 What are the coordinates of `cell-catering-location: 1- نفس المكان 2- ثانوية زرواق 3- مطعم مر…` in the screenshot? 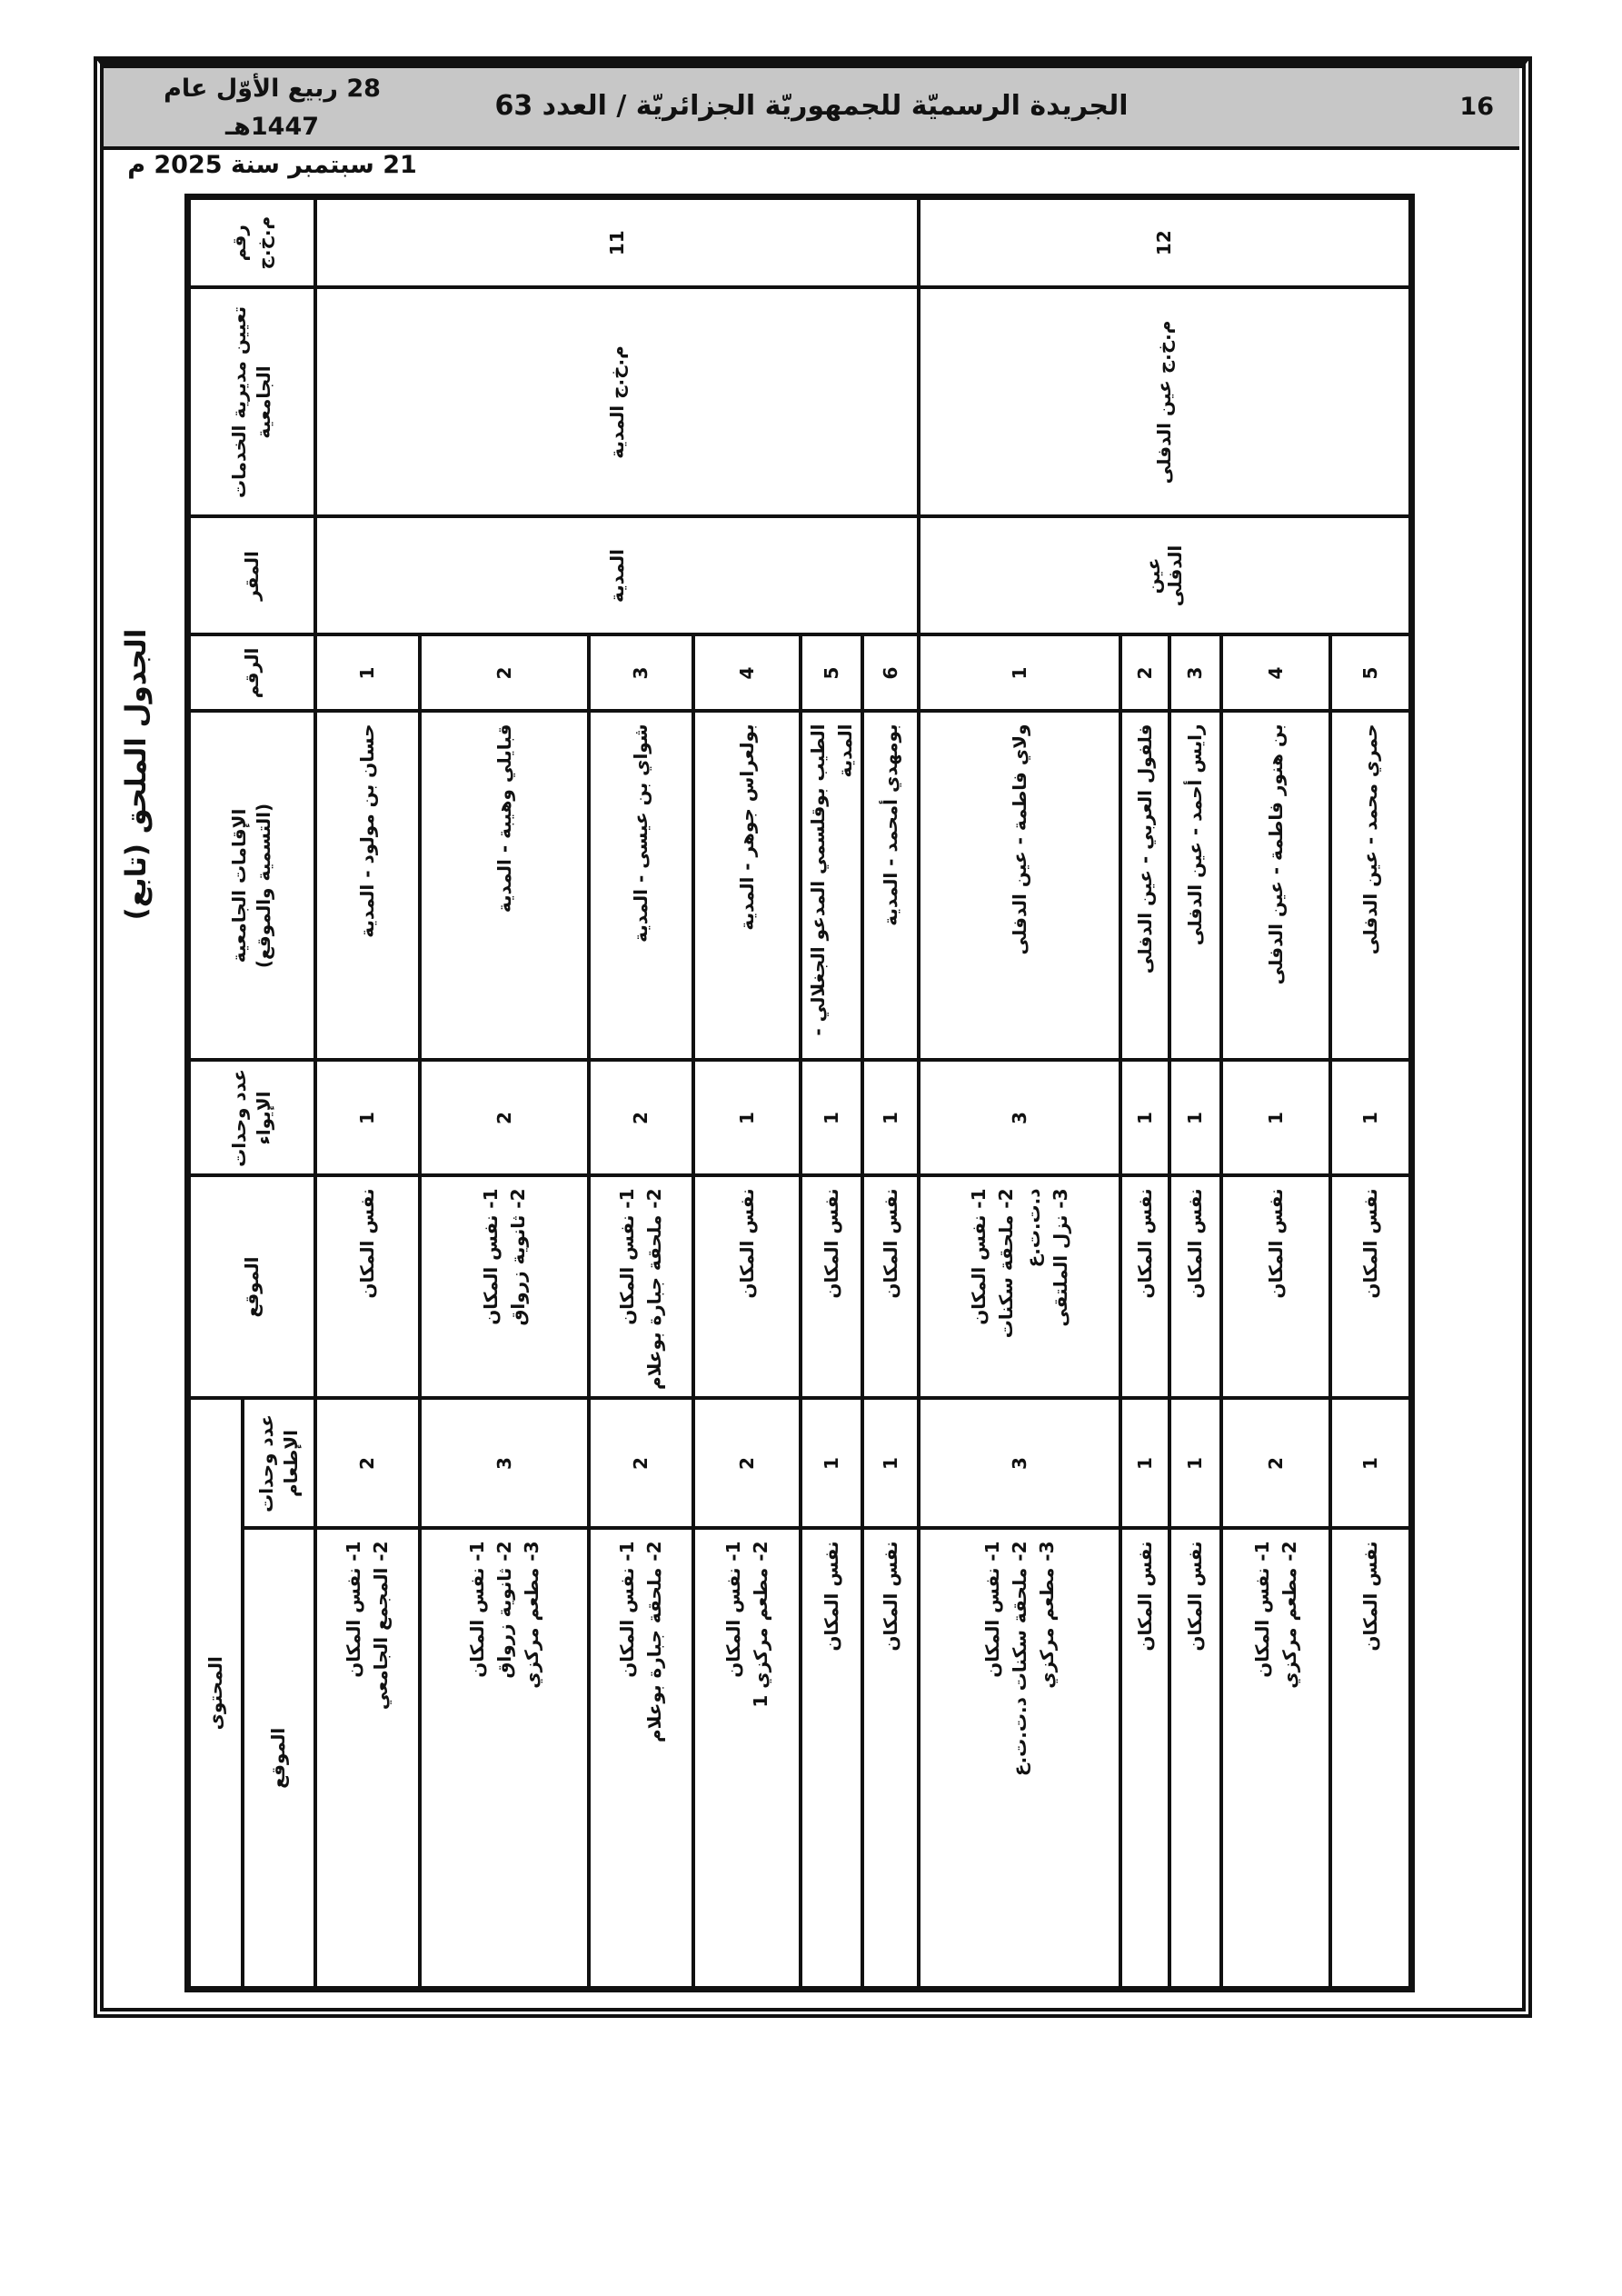 It's located at (504, 1759).